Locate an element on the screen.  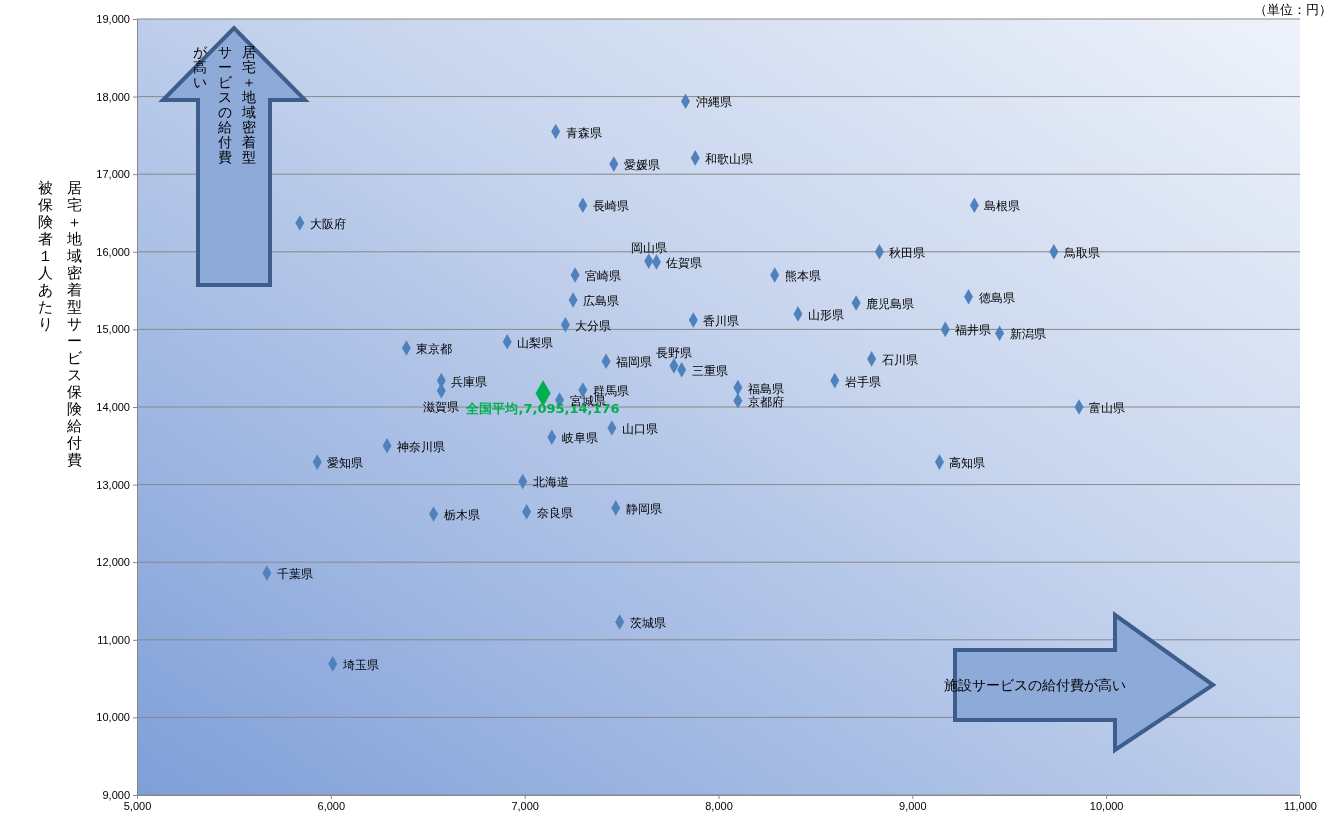
data-label: 新潟県 is located at coordinates (1027, 334).